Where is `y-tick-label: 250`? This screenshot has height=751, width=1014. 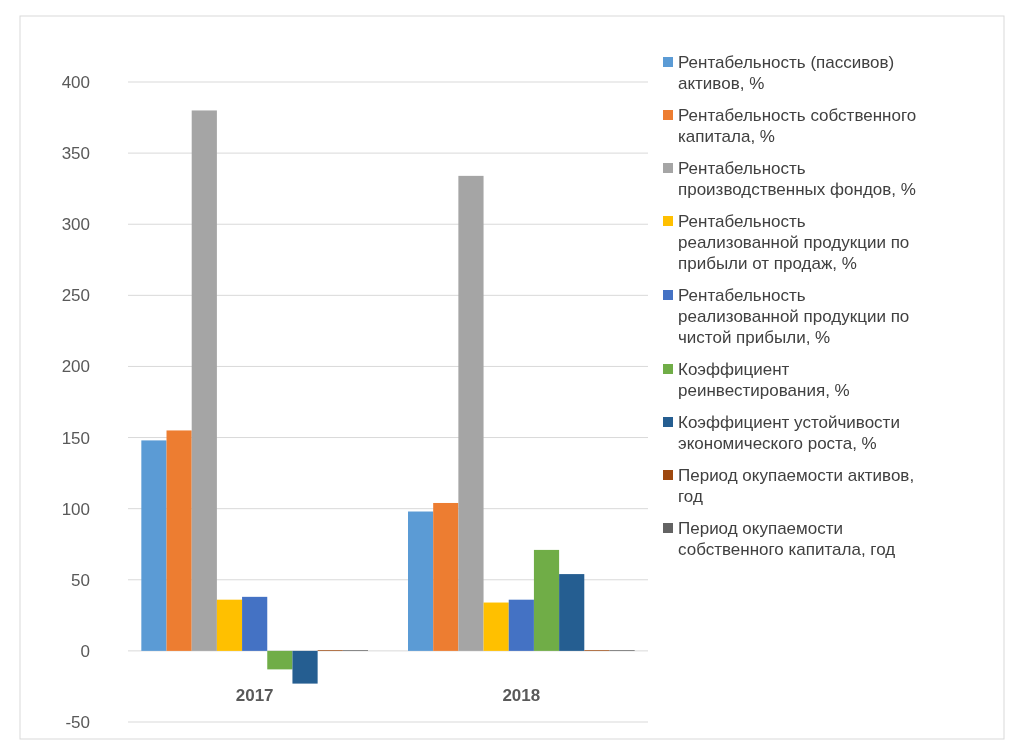
y-tick-label: 250 is located at coordinates (75, 296).